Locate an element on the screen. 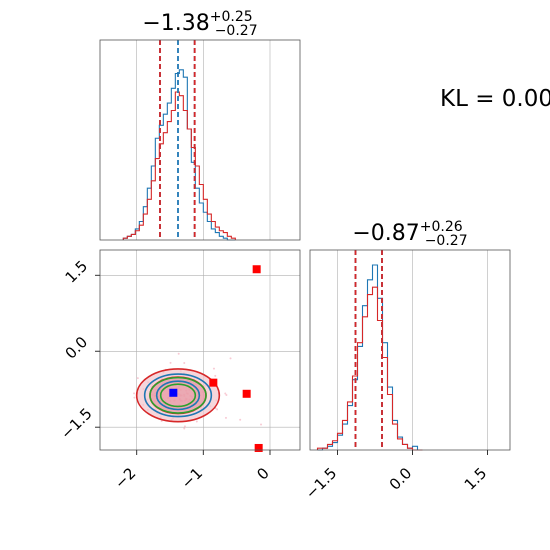 The image size is (550, 550). x-tick-label: −1 is located at coordinates (192, 478).